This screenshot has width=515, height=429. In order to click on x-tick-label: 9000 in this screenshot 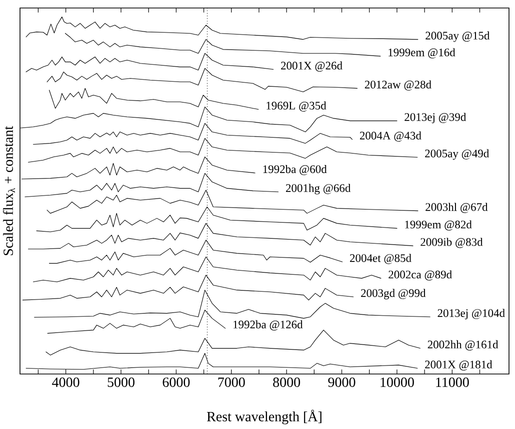, I will do `click(342, 382)`.